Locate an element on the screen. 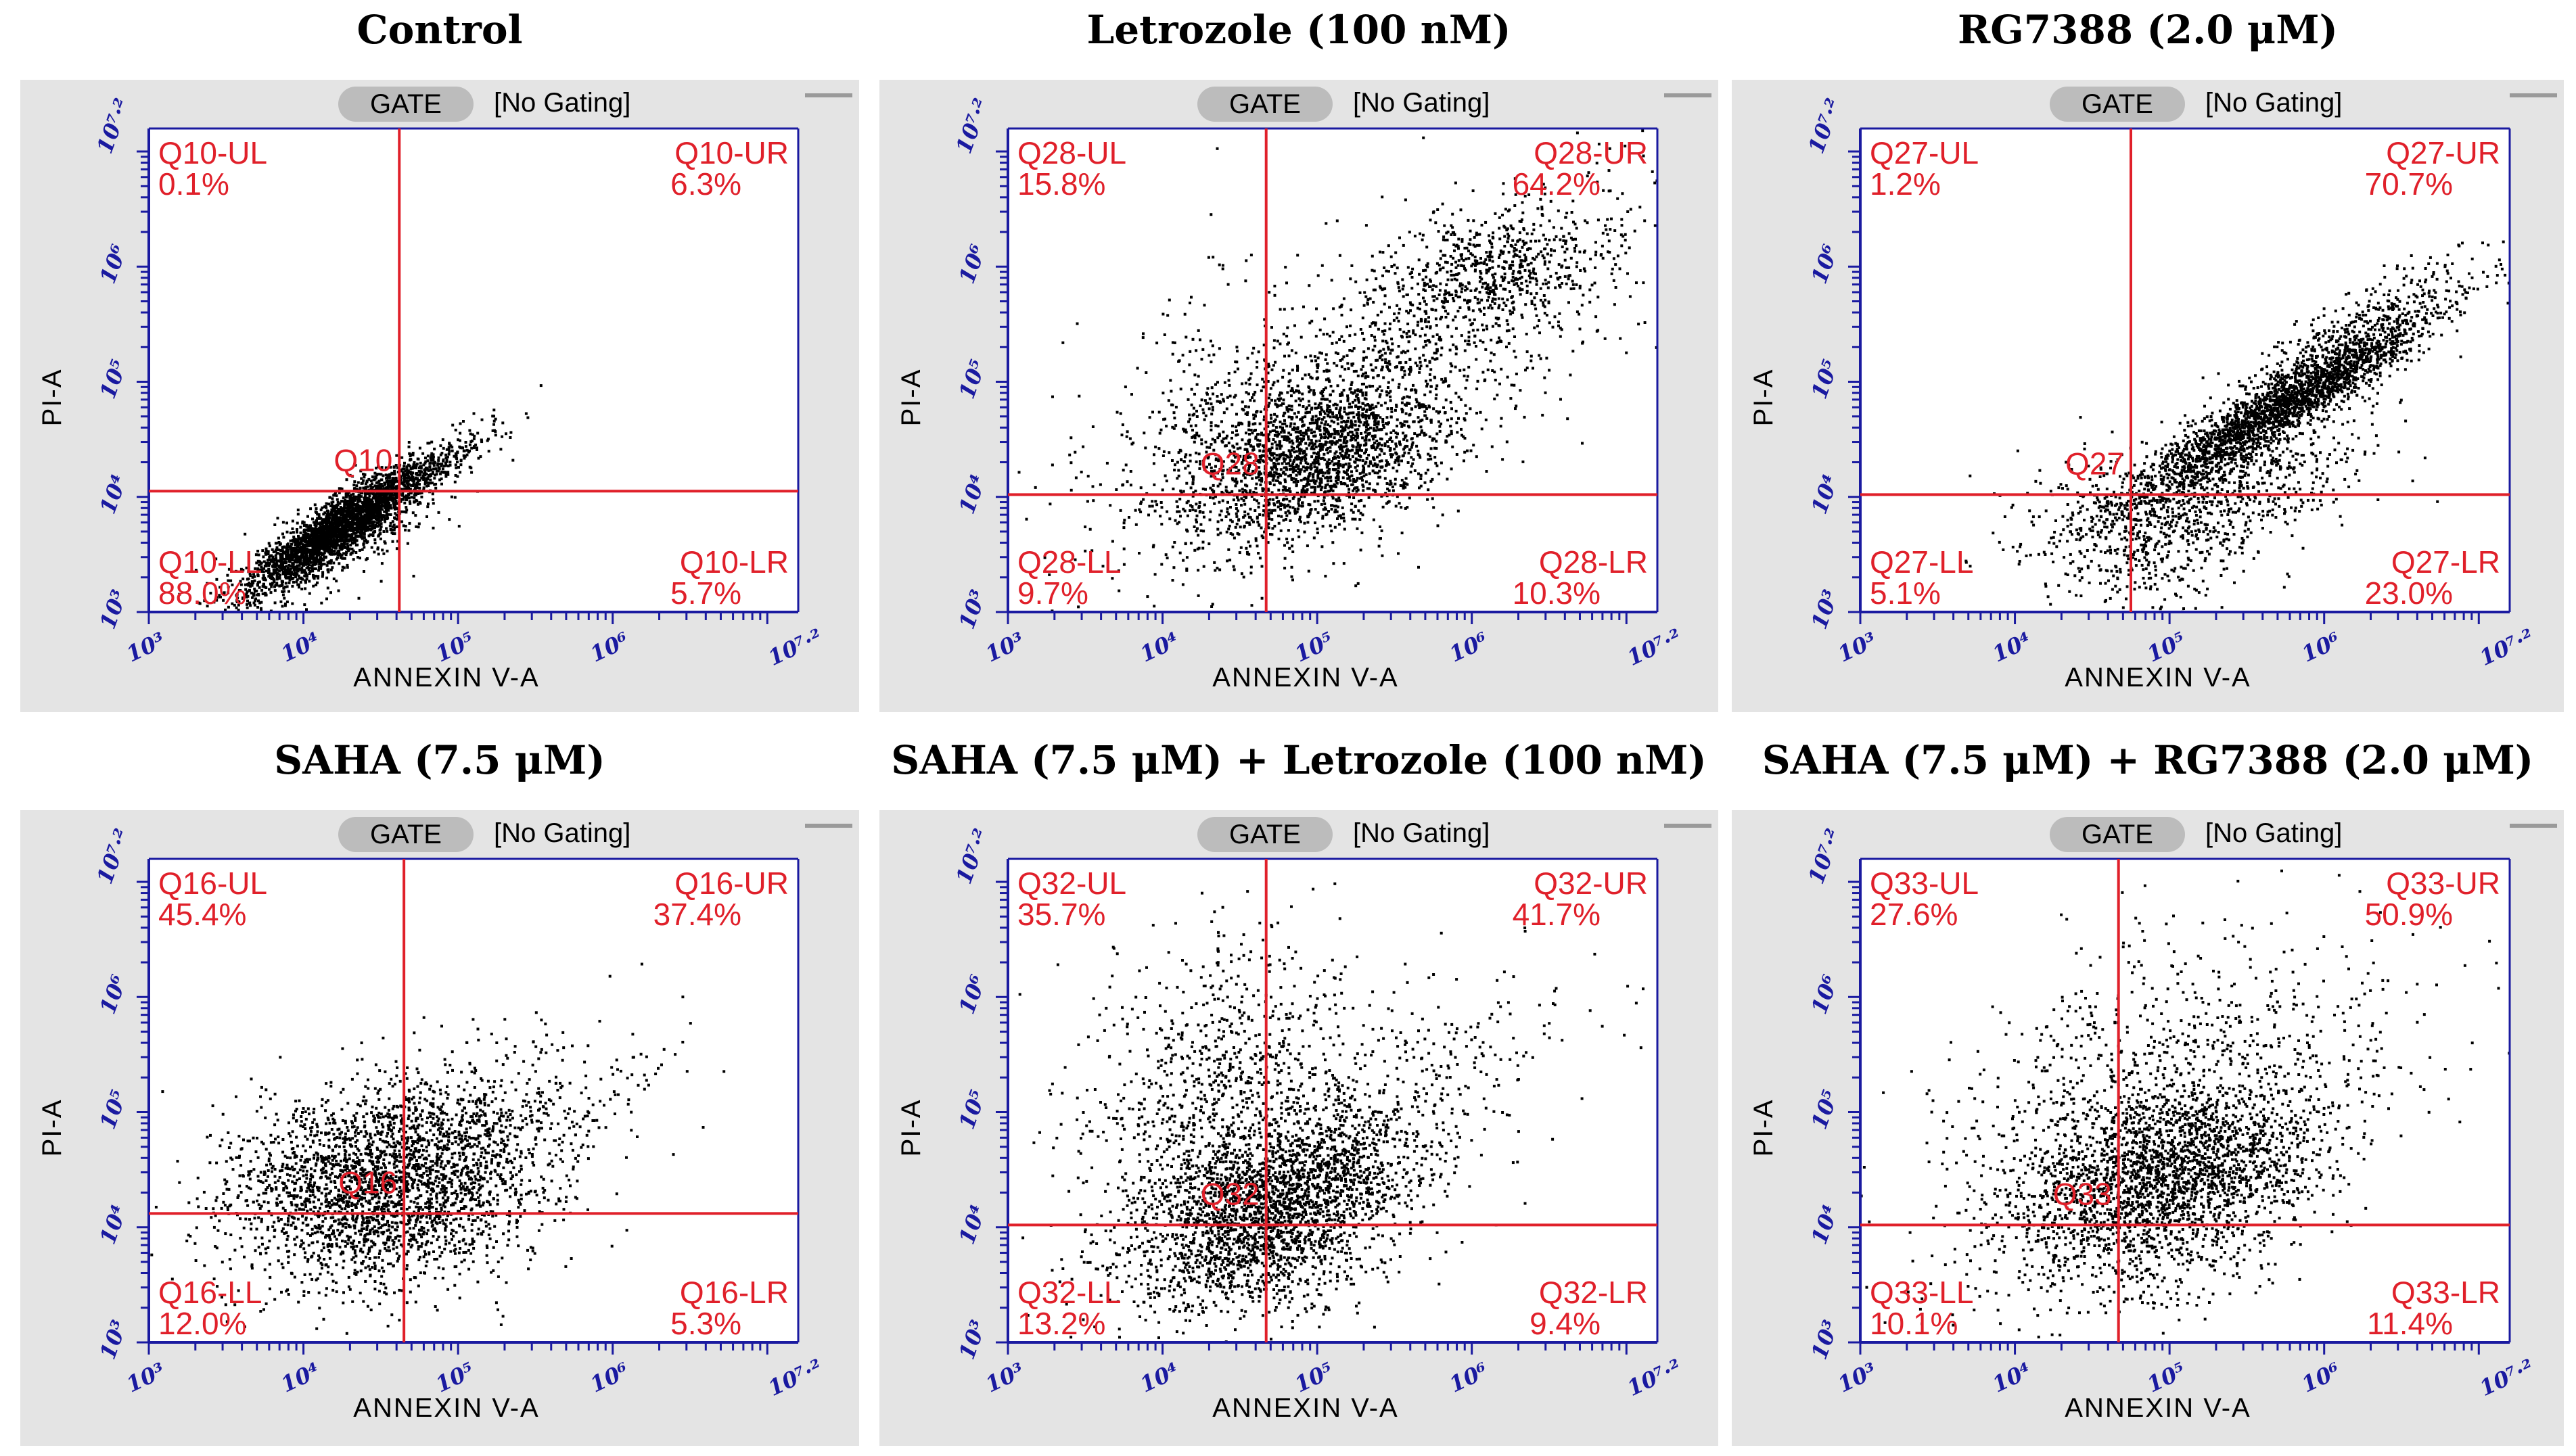 The image size is (2576, 1456). quadrant-value-ul: 0.1% is located at coordinates (193, 184).